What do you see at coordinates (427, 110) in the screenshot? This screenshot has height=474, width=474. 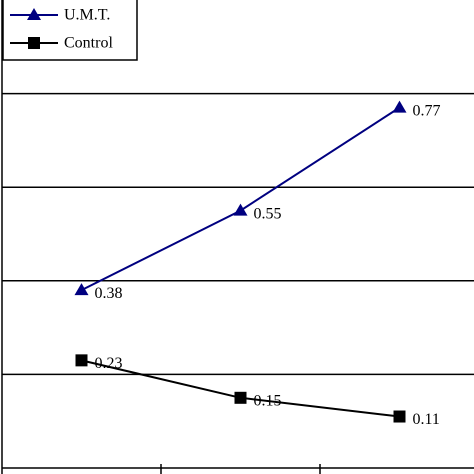 I see `data-label: 0.77` at bounding box center [427, 110].